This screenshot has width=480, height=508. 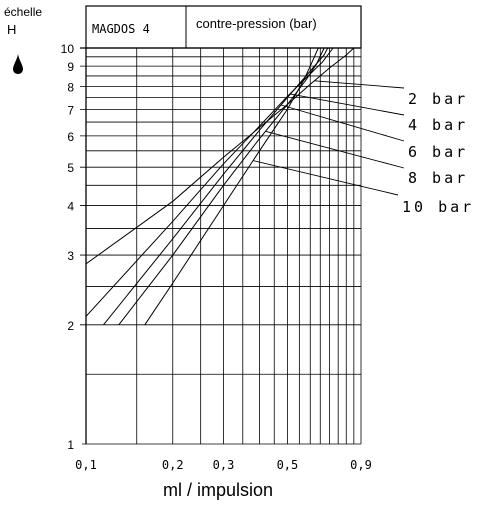 I want to click on legend-entry: 8 bar, so click(x=438, y=178).